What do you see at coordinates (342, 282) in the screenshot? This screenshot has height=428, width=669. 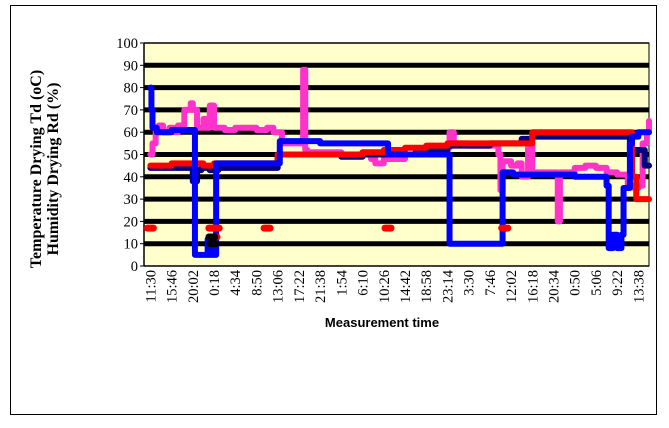 I see `x-tick-label: 1:54` at bounding box center [342, 282].